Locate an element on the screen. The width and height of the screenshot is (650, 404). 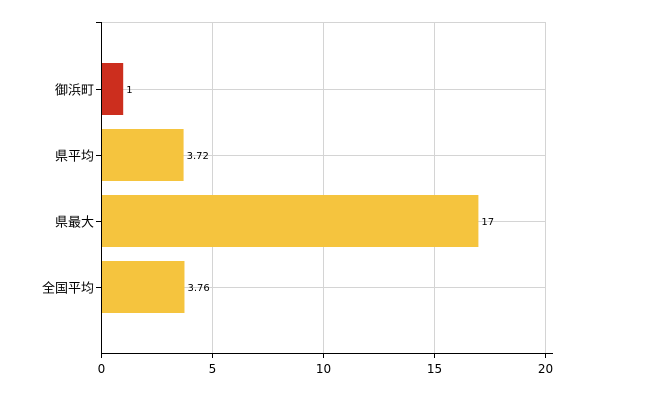
x-tick-label-0: 0 is located at coordinates (102, 369).